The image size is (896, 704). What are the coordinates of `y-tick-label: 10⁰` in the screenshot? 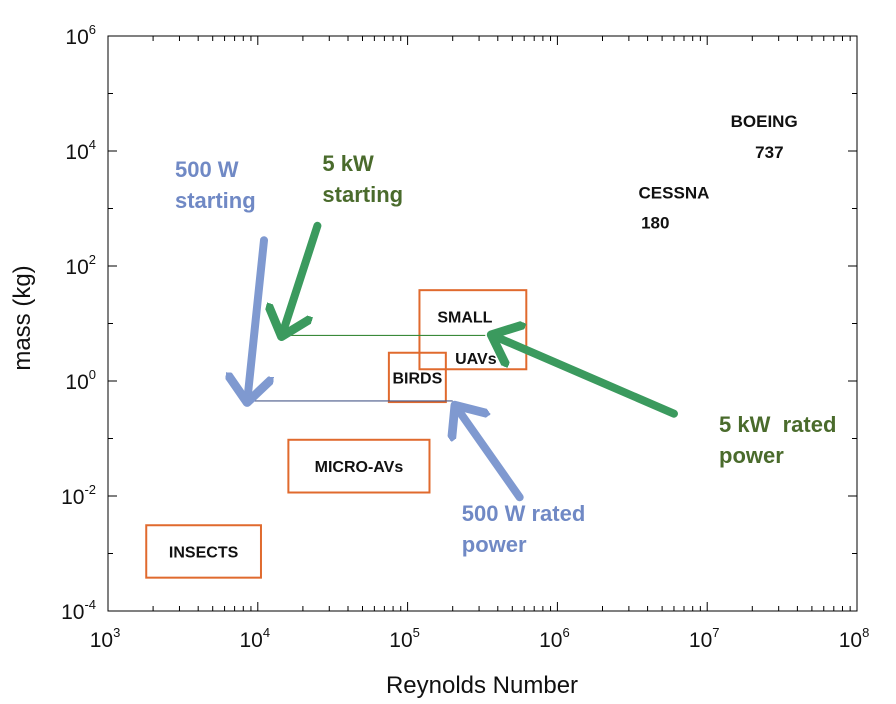 It's located at (80, 380).